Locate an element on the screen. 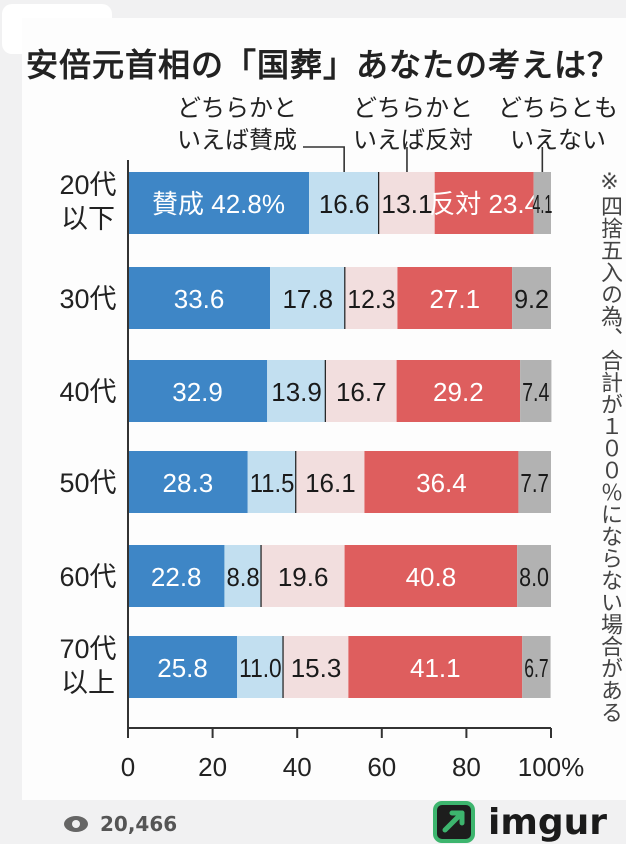 This screenshot has width=626, height=844. data-label: 33.6 is located at coordinates (199, 299).